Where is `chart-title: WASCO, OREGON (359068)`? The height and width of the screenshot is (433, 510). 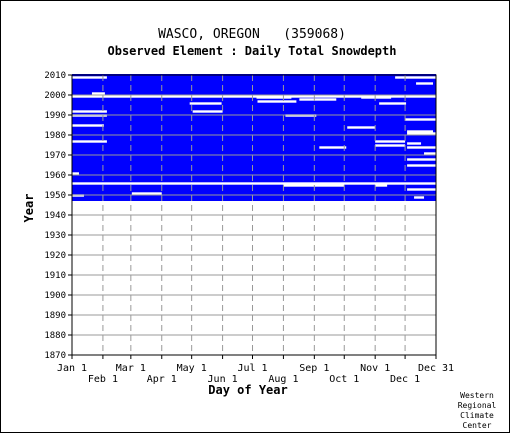 chart-title: WASCO, OREGON (359068) is located at coordinates (252, 34).